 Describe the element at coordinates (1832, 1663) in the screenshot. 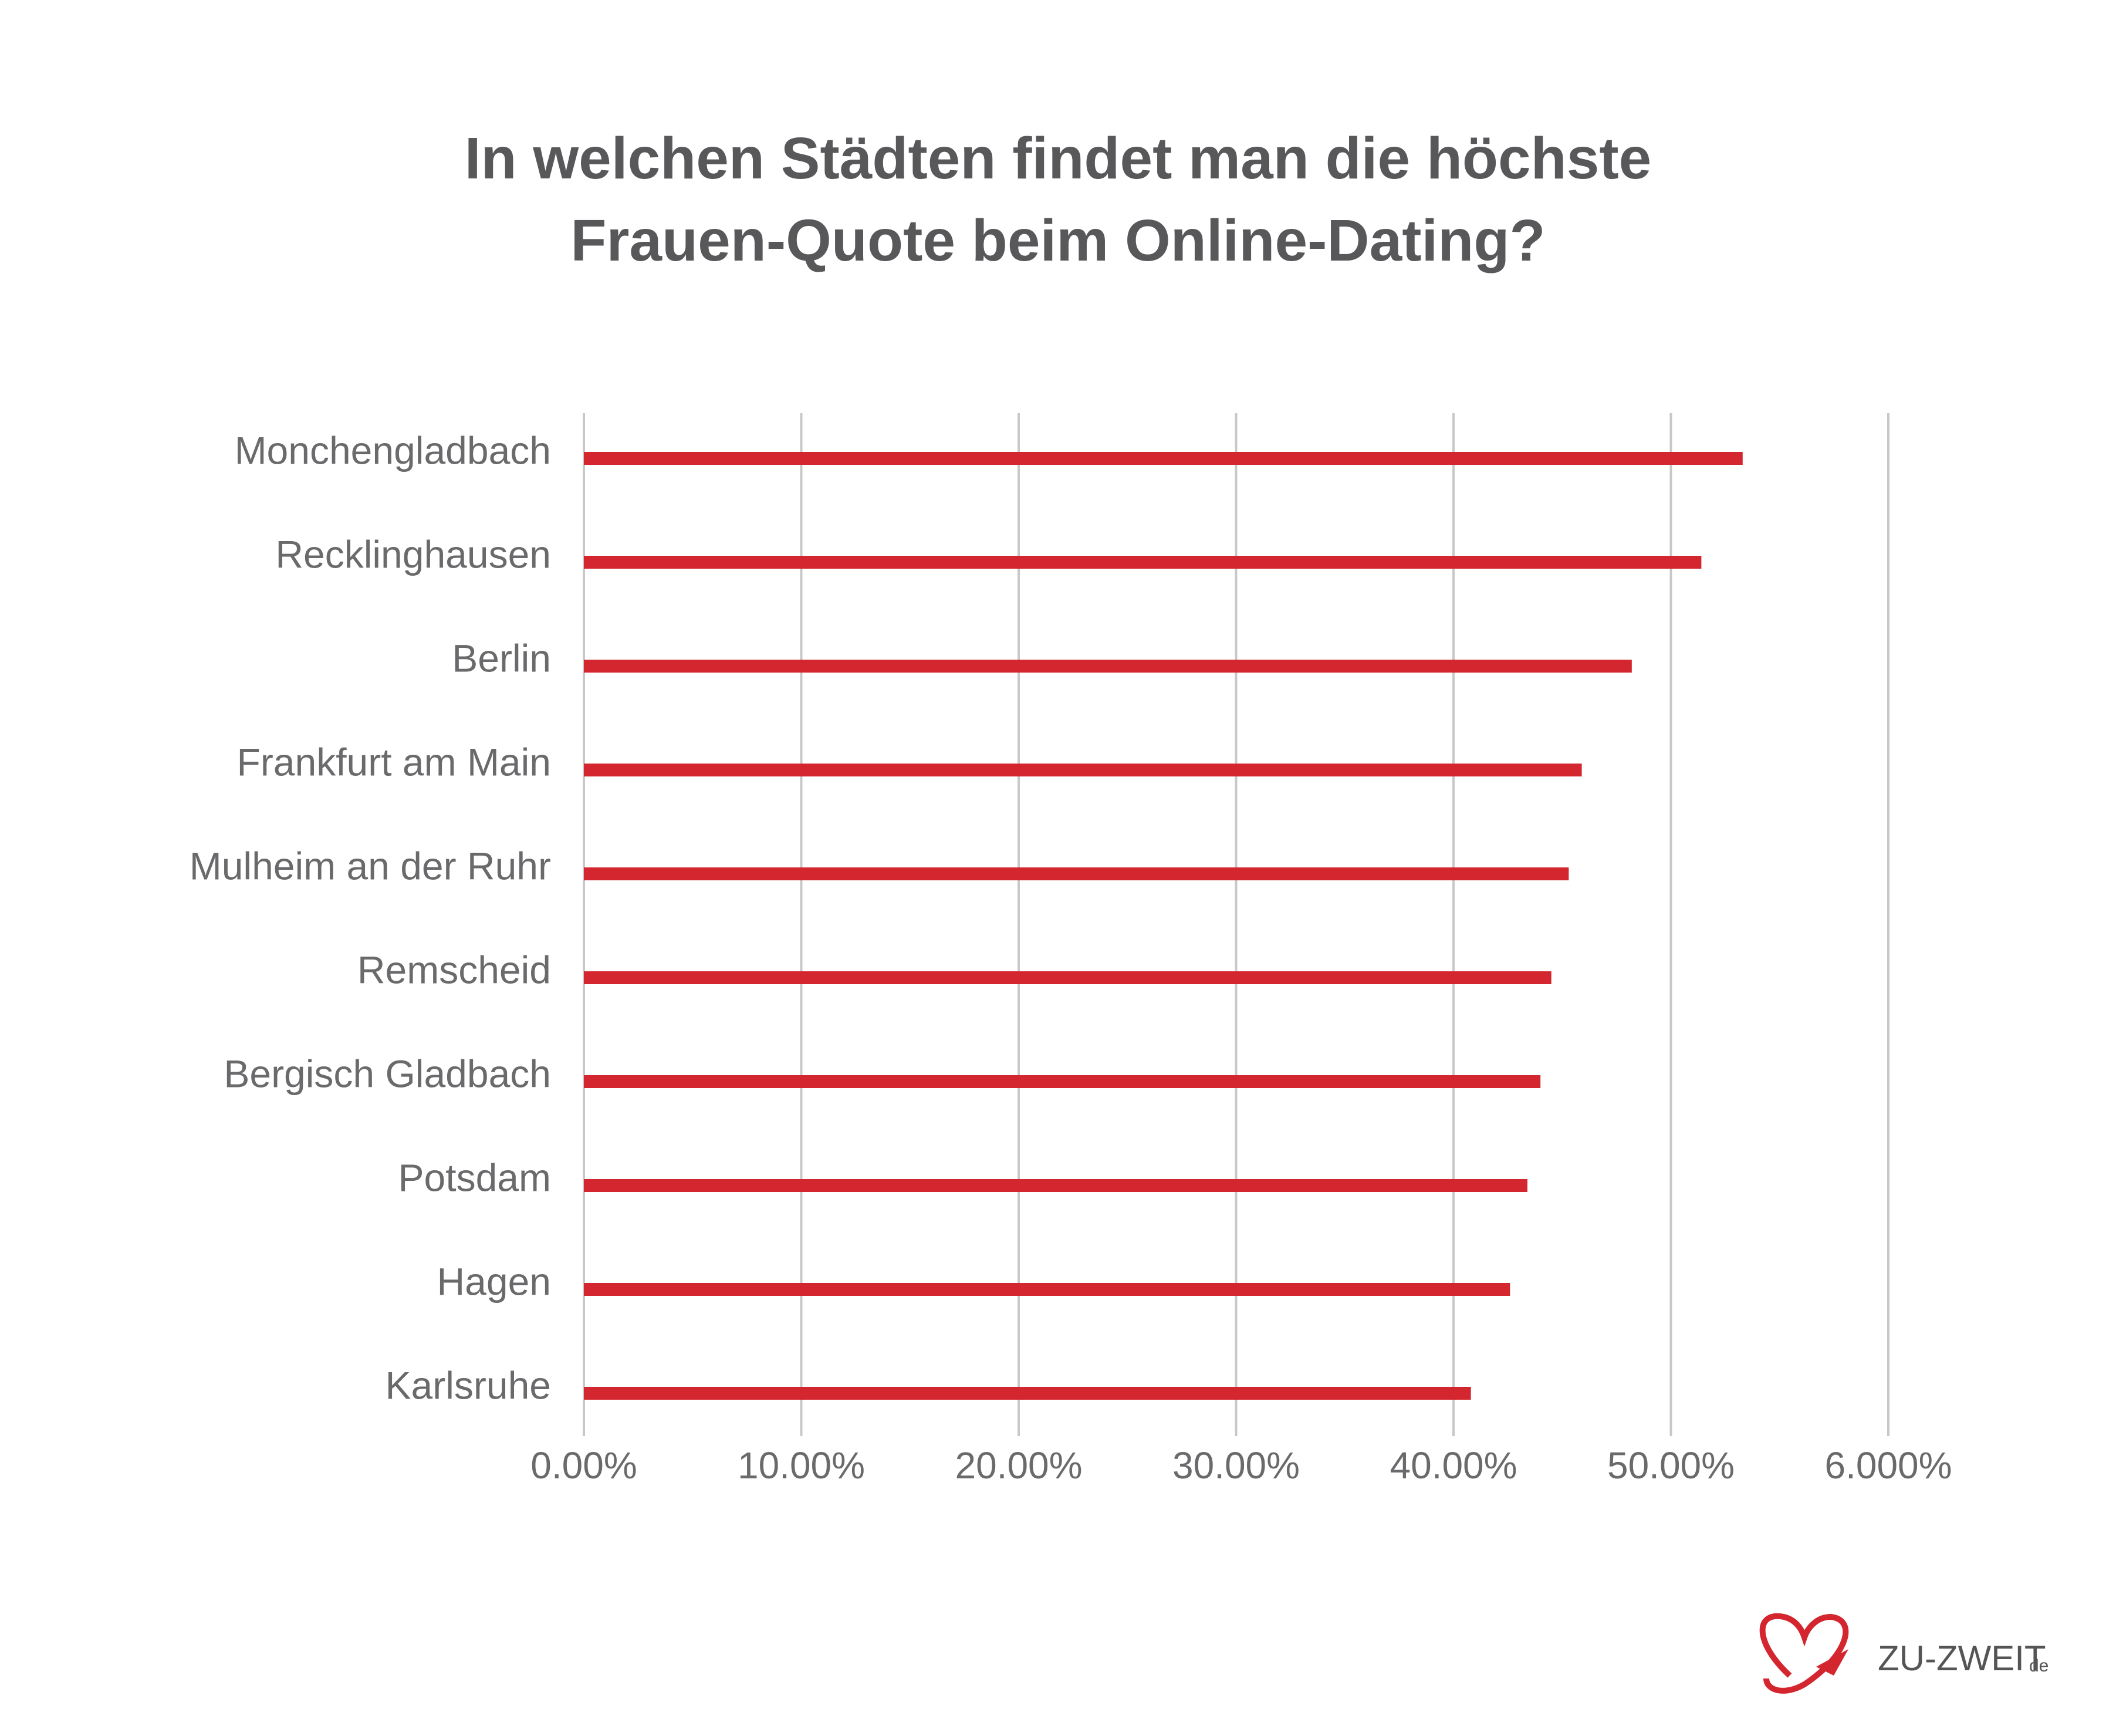

I see `logo-plane` at that location.